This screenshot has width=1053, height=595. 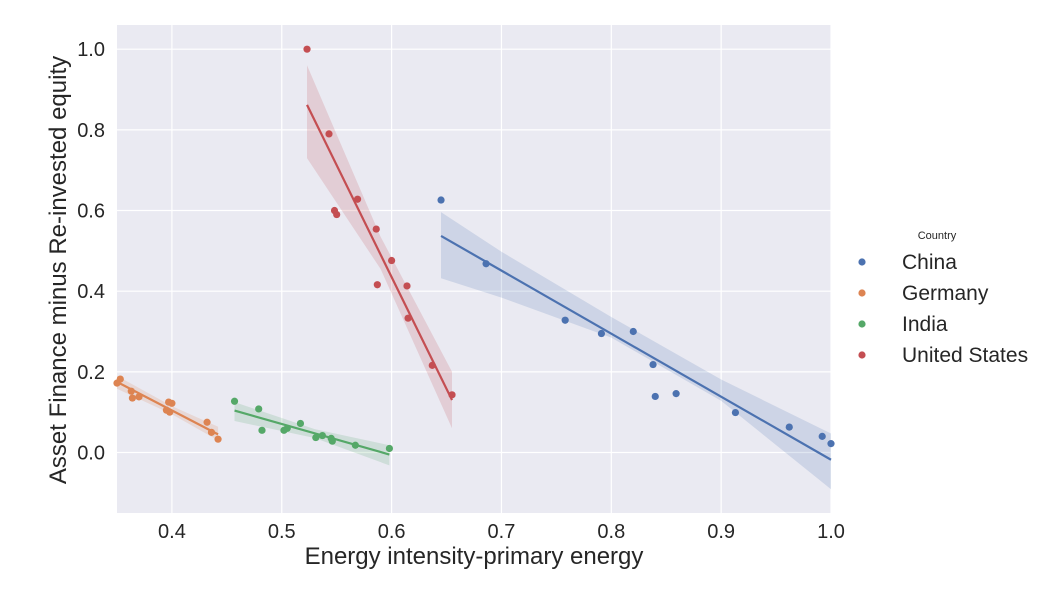 What do you see at coordinates (862, 262) in the screenshot?
I see `legend-marker-china` at bounding box center [862, 262].